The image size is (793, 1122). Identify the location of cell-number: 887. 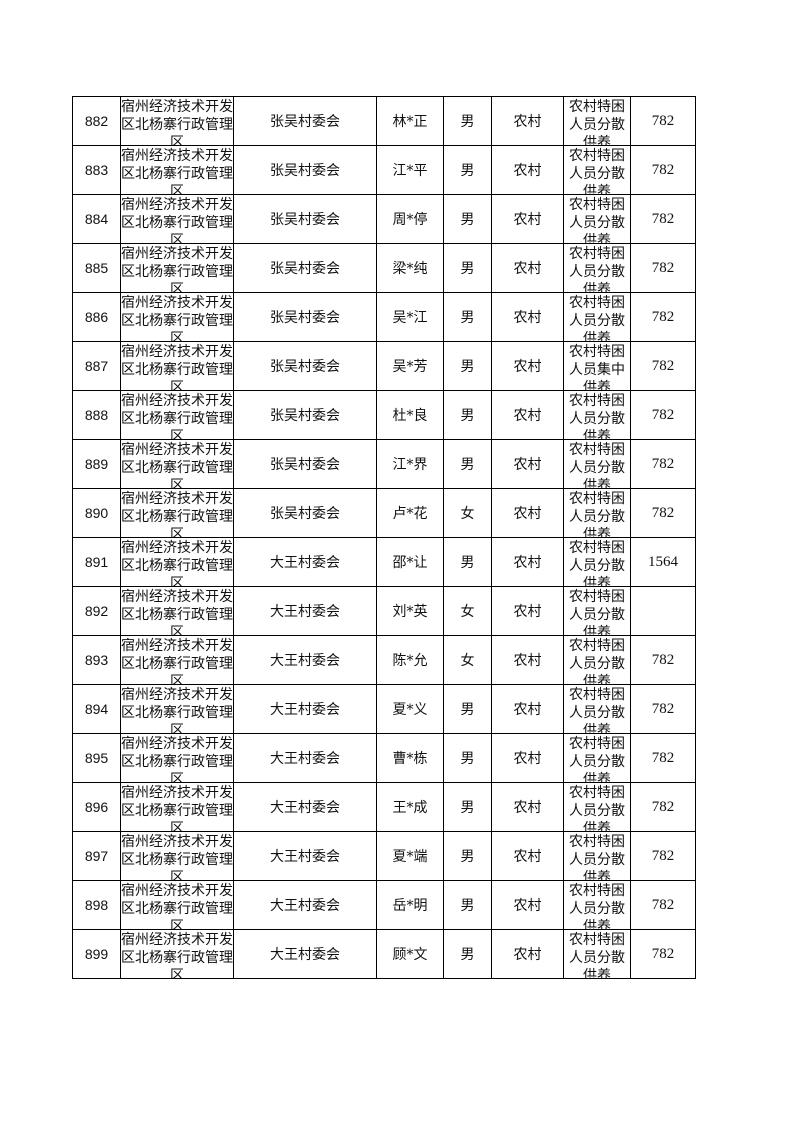
(96, 366).